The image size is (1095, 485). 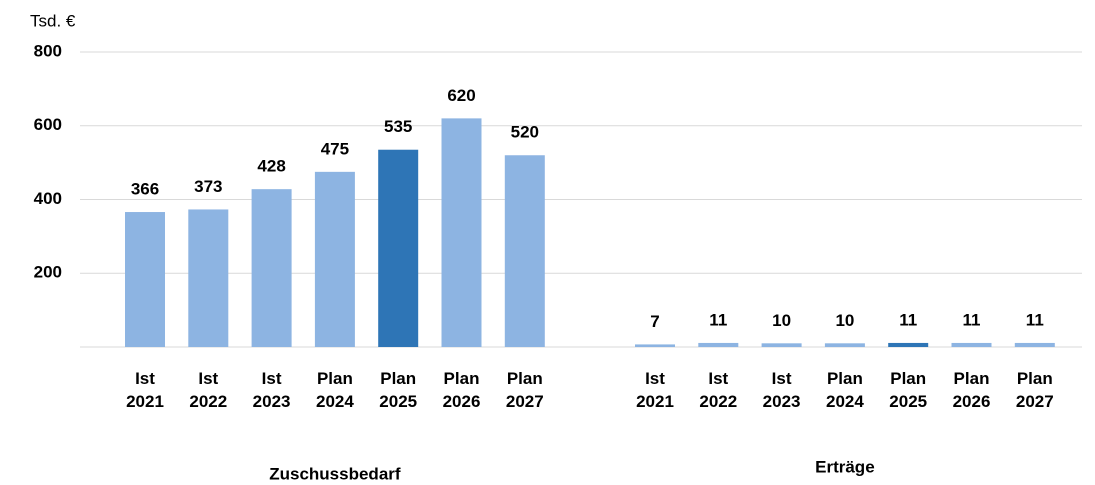 I want to click on y-tick-label: 800, so click(x=48, y=50).